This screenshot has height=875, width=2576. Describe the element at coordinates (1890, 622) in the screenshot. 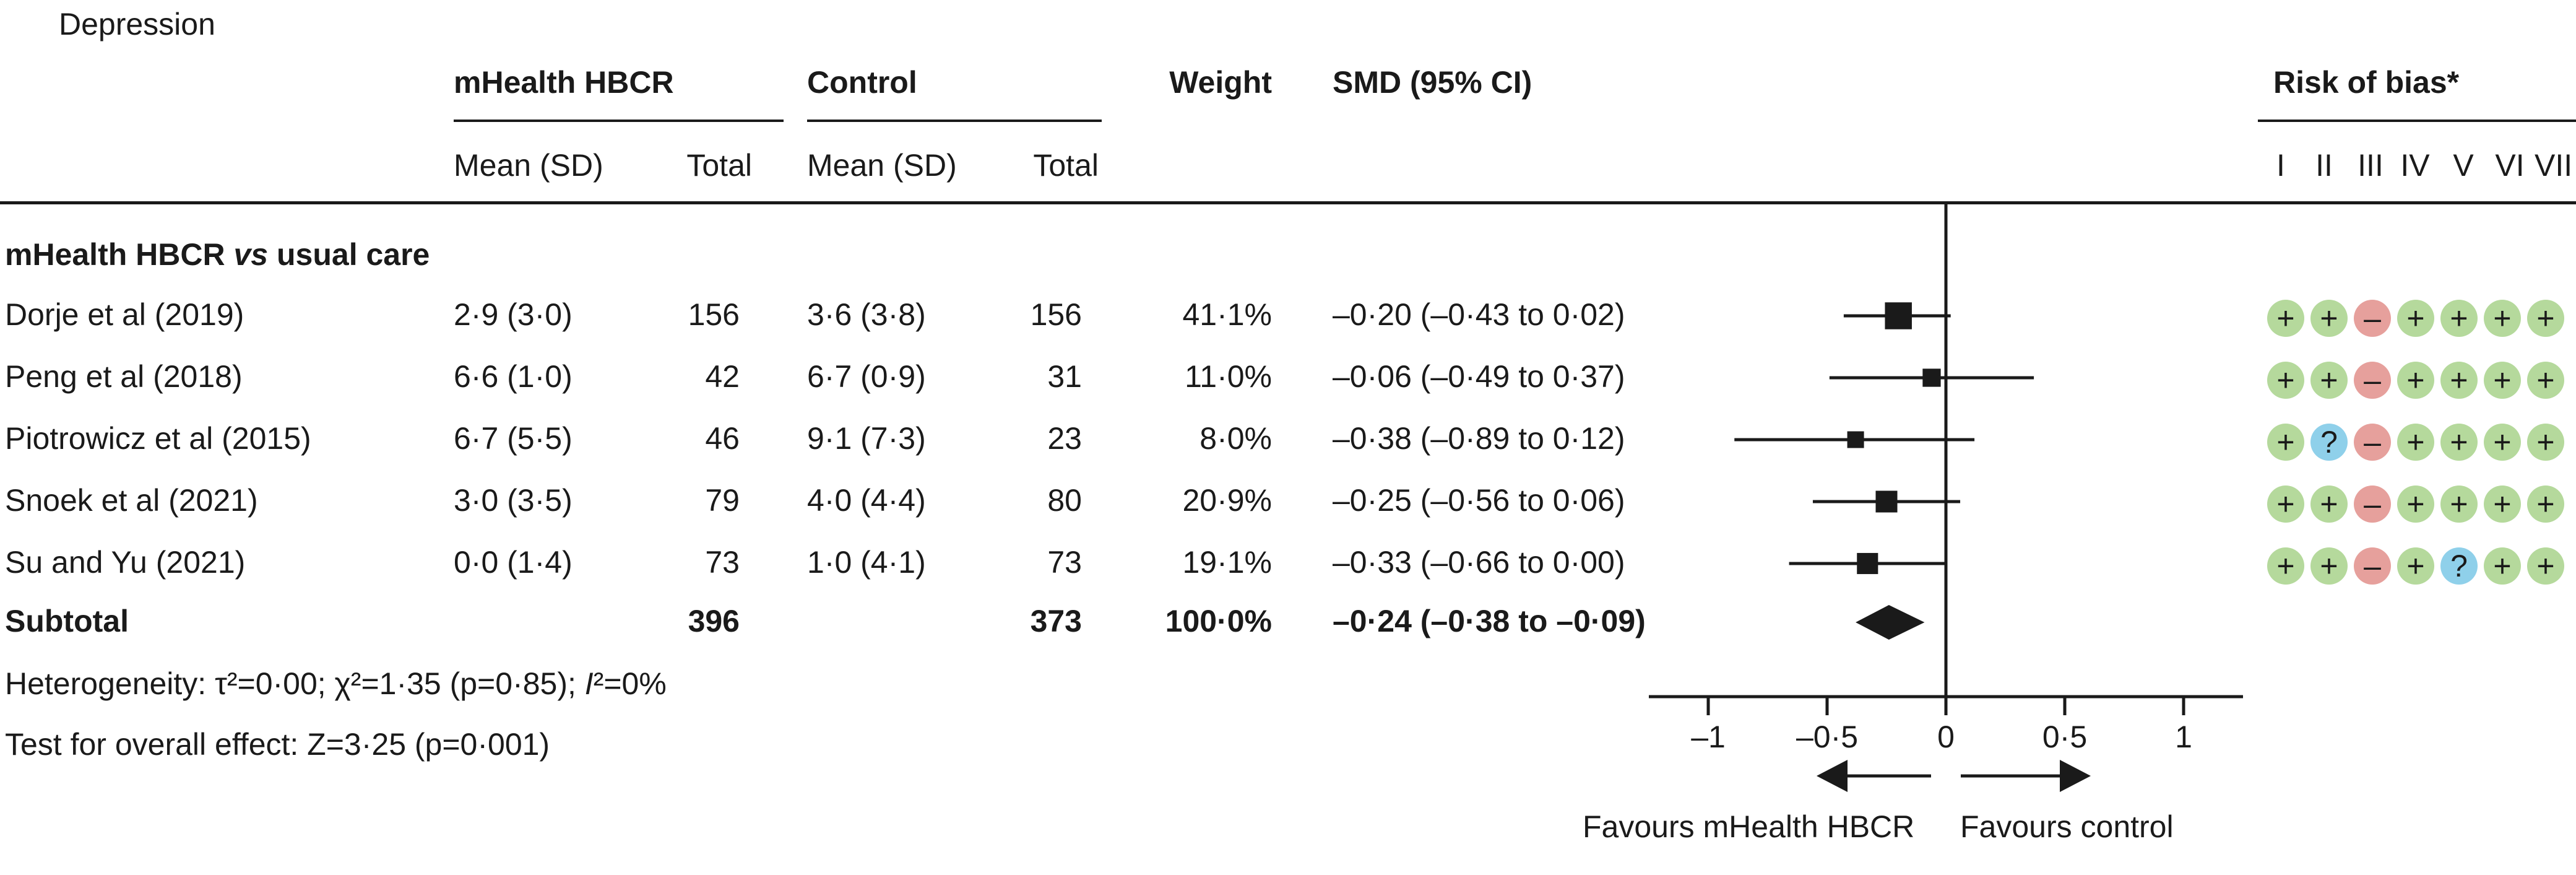

I see `pooled-diamond` at that location.